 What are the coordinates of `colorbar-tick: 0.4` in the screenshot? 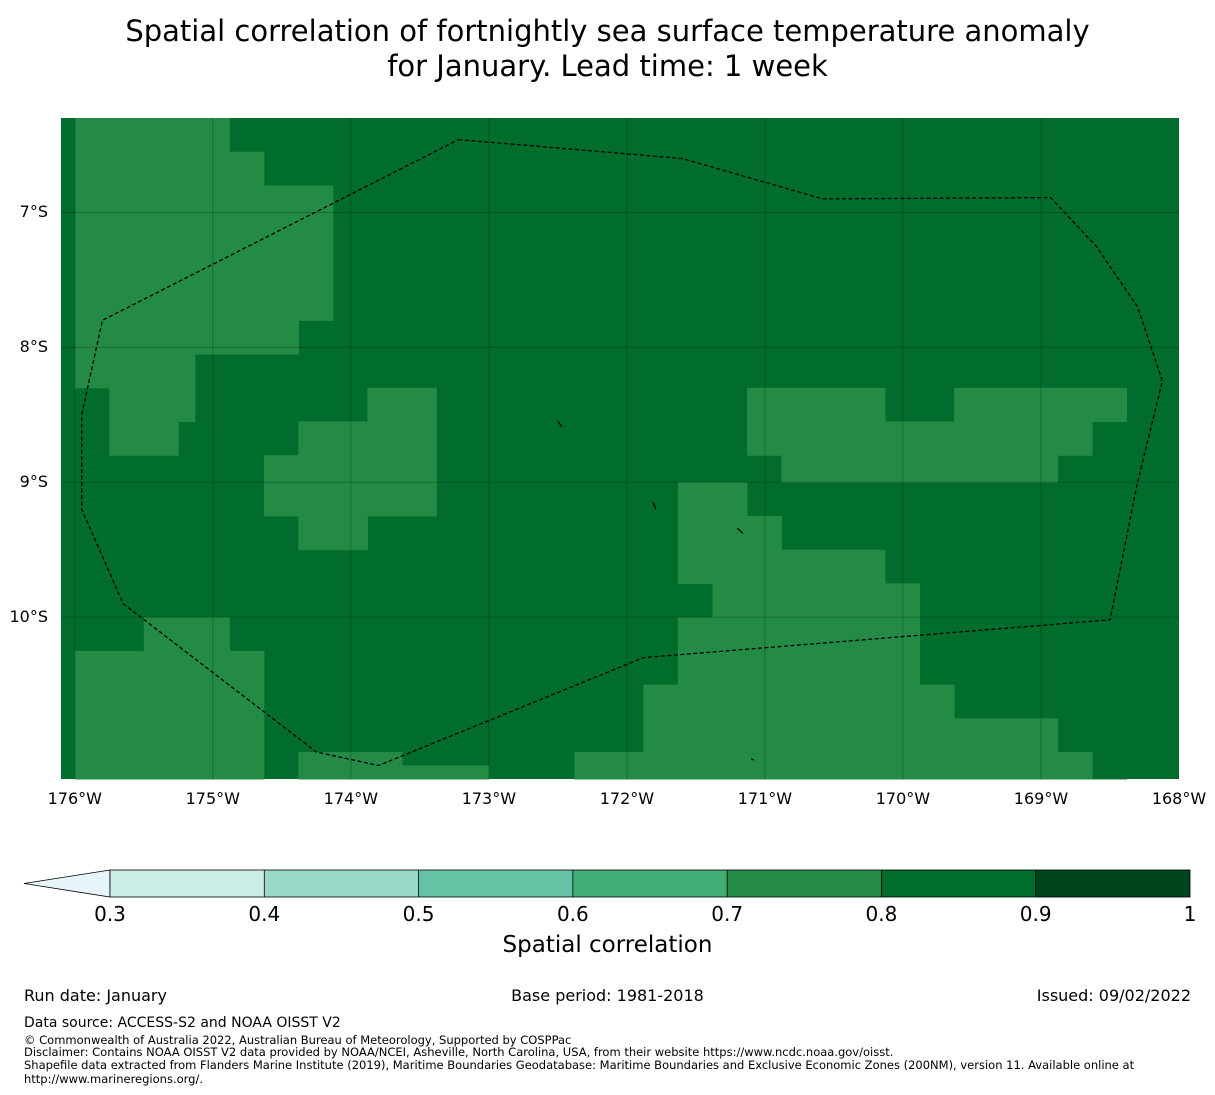 It's located at (264, 914).